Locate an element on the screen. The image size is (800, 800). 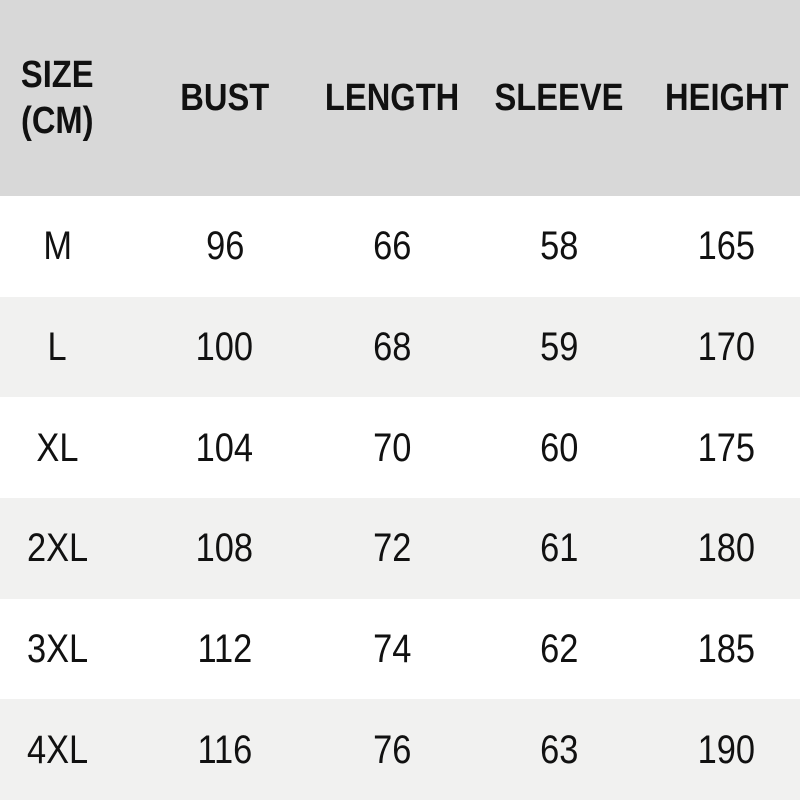
height-cell: 180 is located at coordinates (721, 548).